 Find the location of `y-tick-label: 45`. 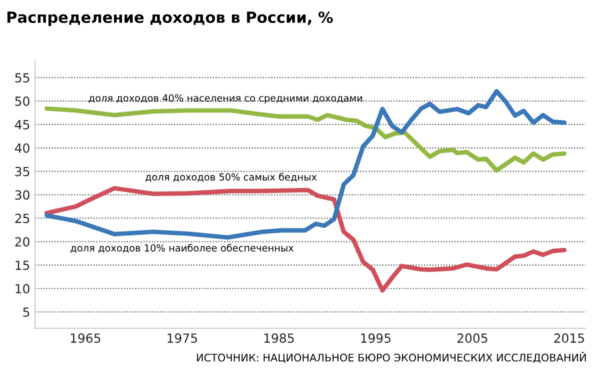

y-tick-label: 45 is located at coordinates (22, 125).